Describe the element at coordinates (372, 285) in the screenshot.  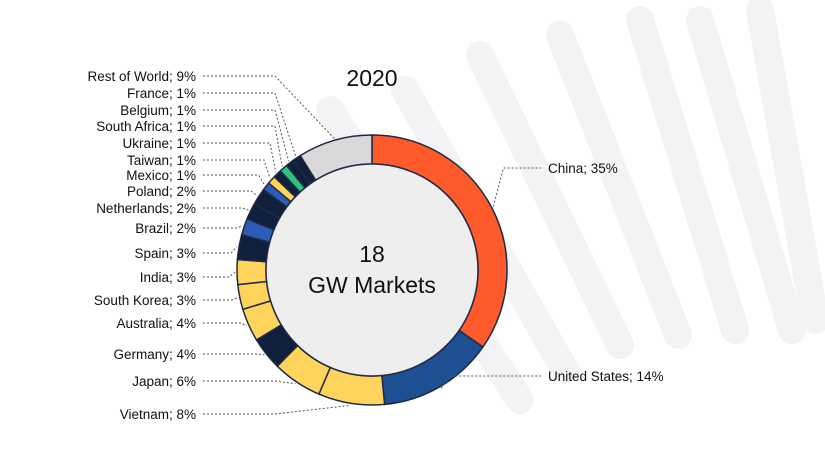
I see `center-caption-text: GW Markets` at that location.